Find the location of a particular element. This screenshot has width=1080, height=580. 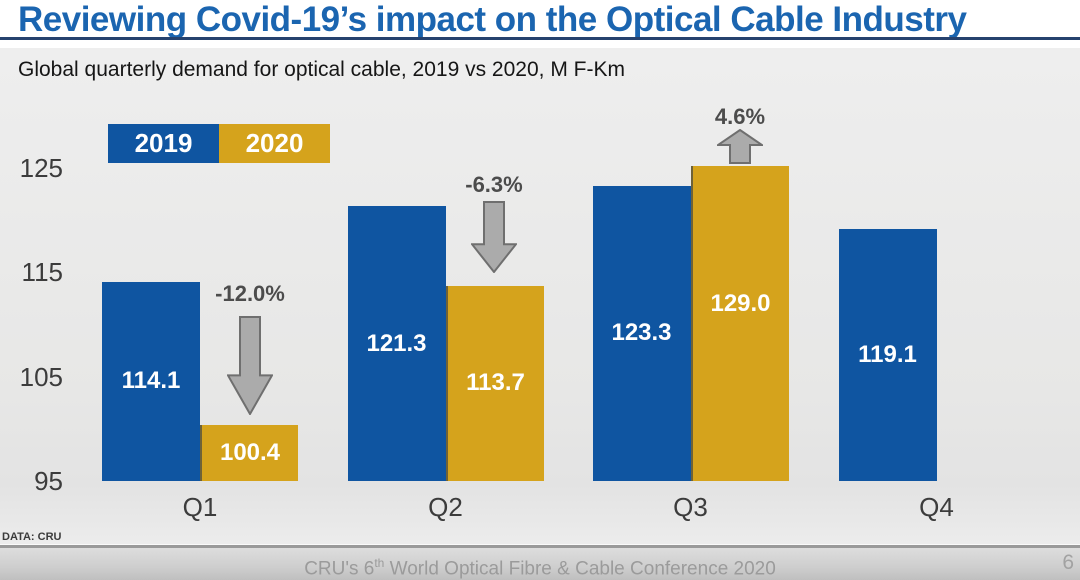

legend: 2019 2020 is located at coordinates (219, 143).